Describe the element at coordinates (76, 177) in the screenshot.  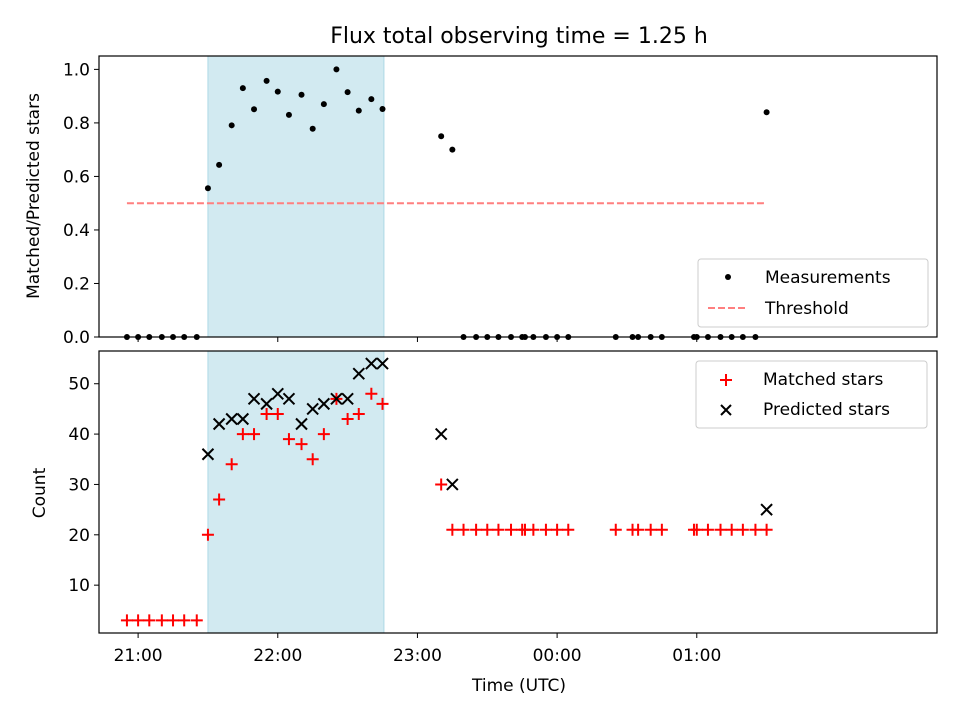
I see `top-y-tick-label: 0.6` at that location.